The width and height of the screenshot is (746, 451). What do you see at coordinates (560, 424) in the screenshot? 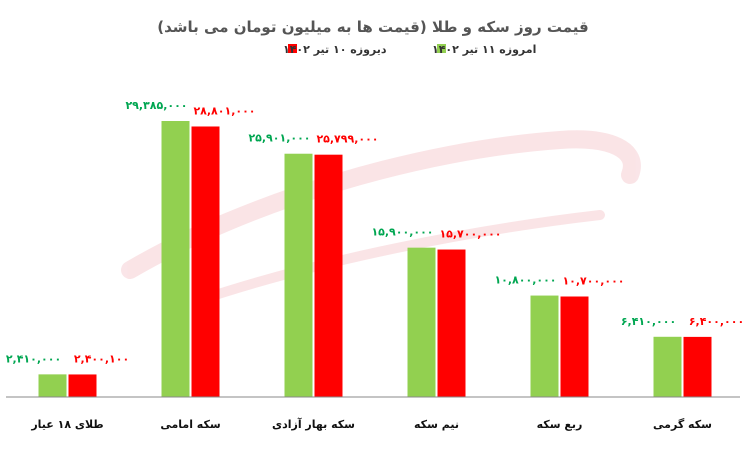
I see `category-label-4: ربع سکه` at bounding box center [560, 424].